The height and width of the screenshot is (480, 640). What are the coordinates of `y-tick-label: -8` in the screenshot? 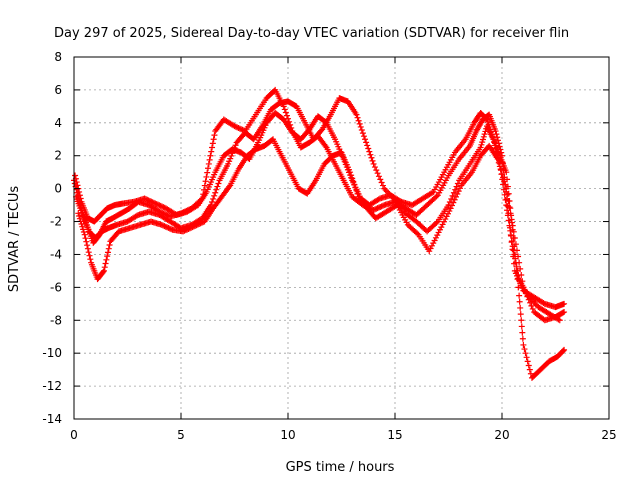 It's located at (56, 320).